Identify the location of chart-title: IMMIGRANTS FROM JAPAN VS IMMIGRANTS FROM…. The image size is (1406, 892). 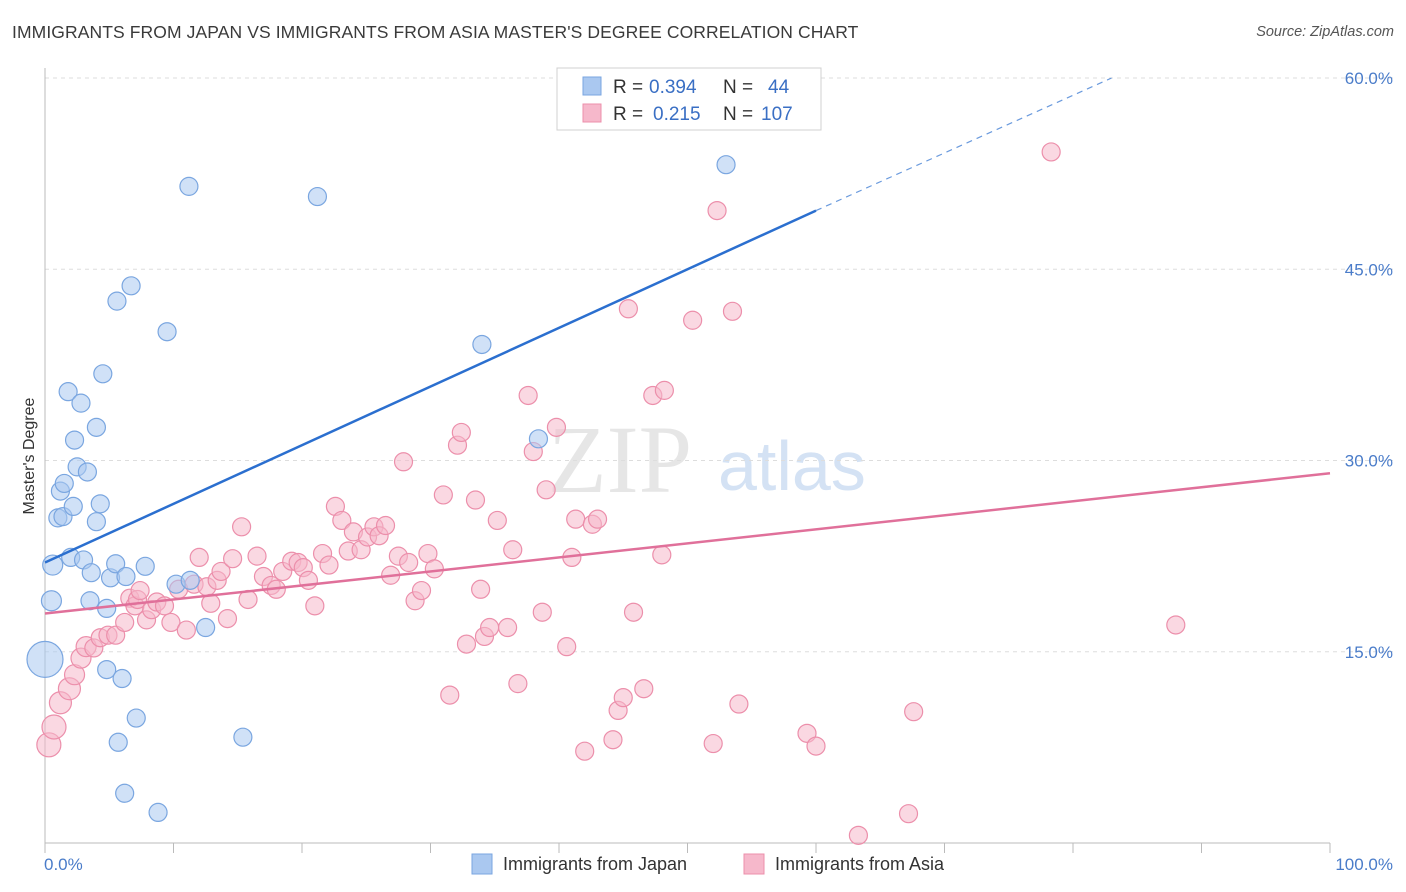
(435, 32).